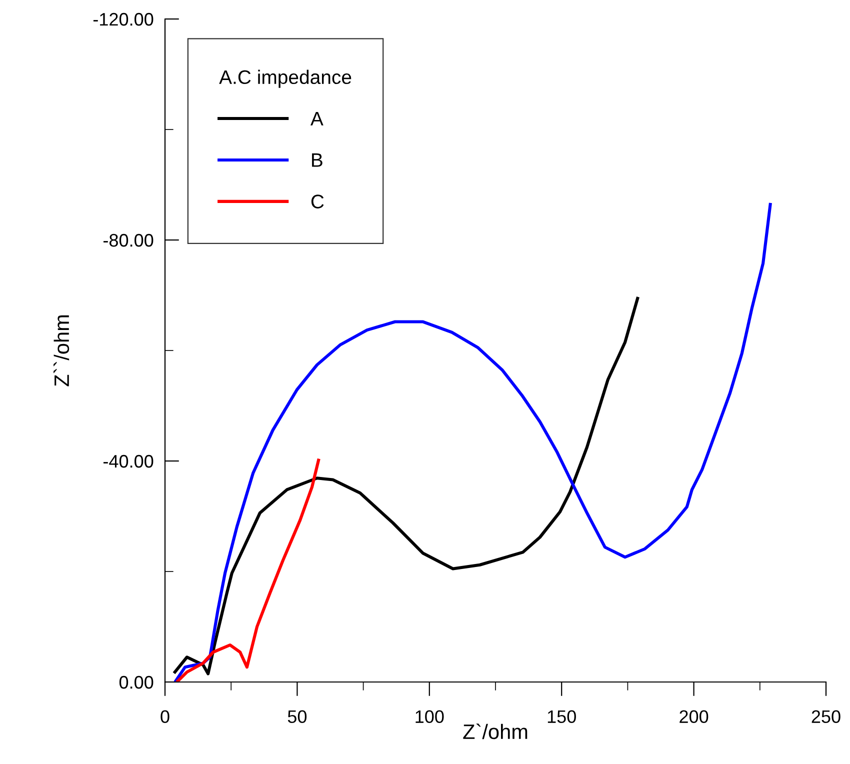 The height and width of the screenshot is (764, 850). What do you see at coordinates (694, 717) in the screenshot?
I see `x-tick-label: 200` at bounding box center [694, 717].